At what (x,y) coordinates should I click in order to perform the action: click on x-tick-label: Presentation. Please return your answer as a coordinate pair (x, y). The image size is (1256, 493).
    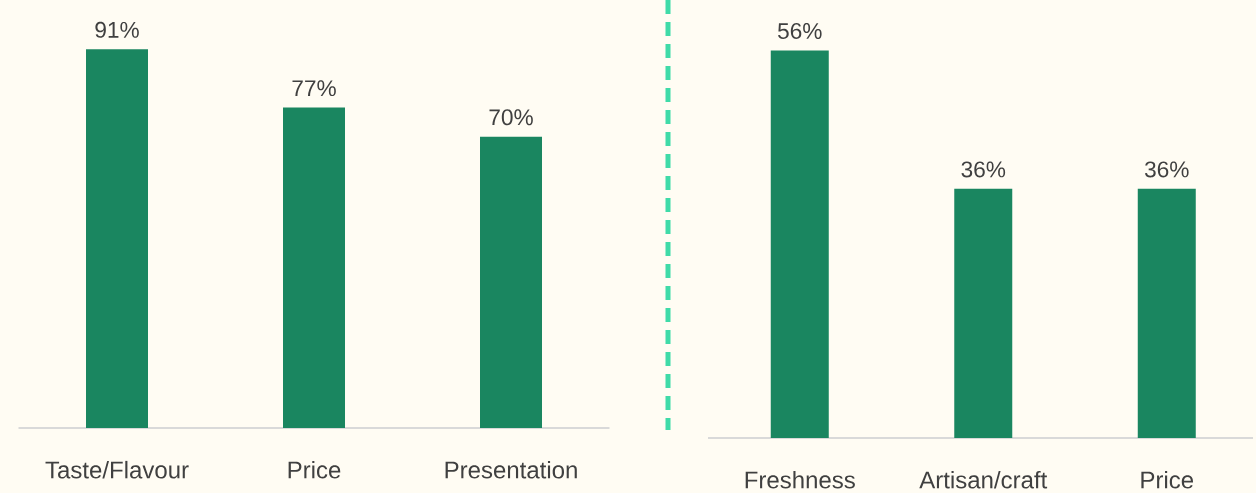
    Looking at the image, I should click on (511, 469).